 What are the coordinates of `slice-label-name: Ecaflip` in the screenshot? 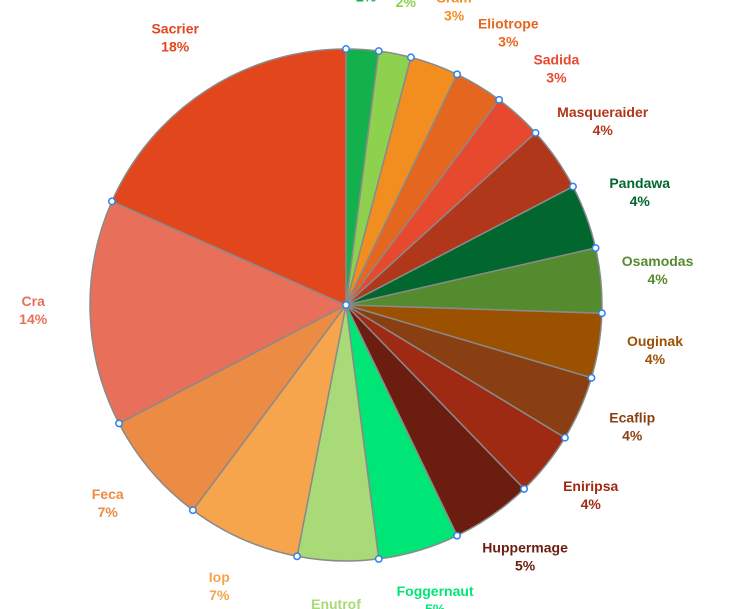 It's located at (632, 418).